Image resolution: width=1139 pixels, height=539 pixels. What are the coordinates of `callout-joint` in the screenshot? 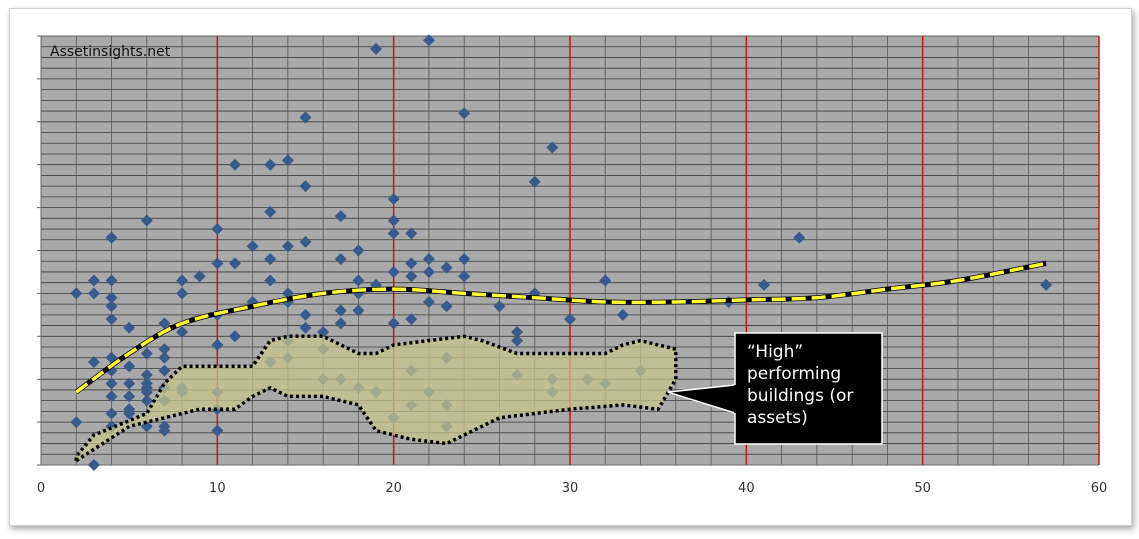 It's located at (735, 399).